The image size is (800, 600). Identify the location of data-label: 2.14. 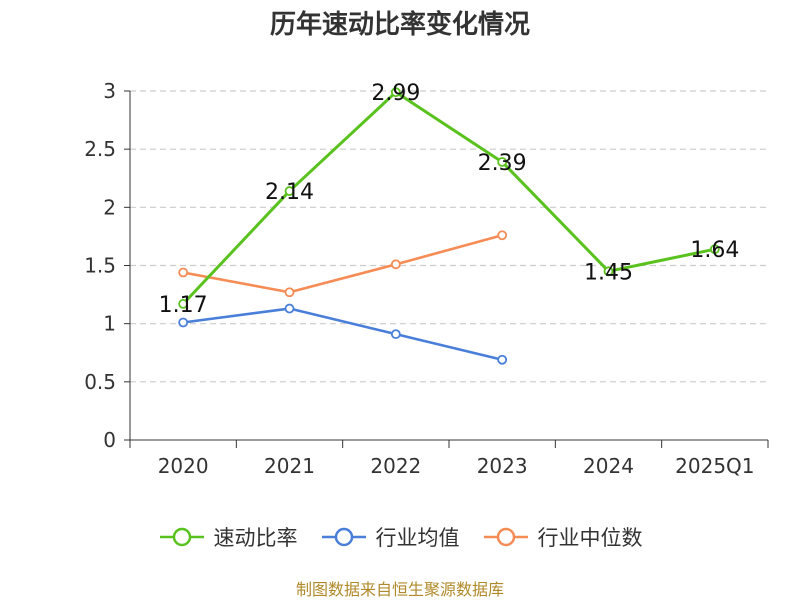
(289, 192).